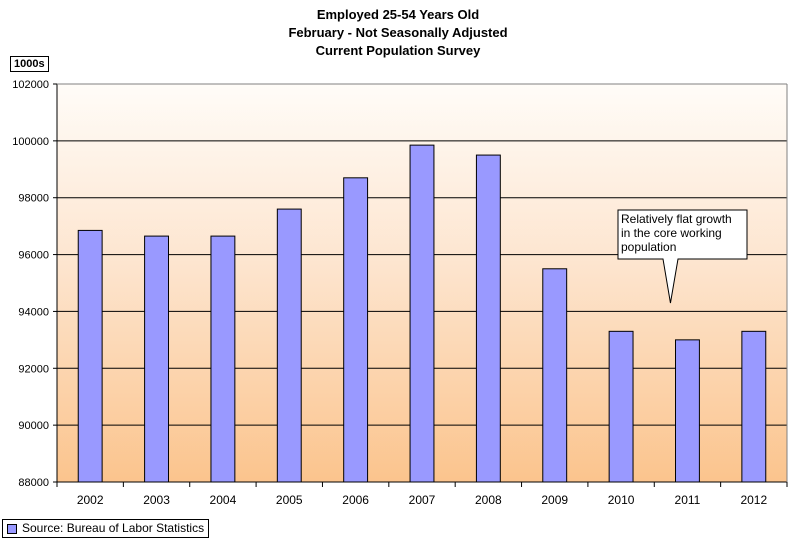 This screenshot has height=539, width=796. Describe the element at coordinates (676, 219) in the screenshot. I see `annotation-line-1: Relatively flat growth` at that location.